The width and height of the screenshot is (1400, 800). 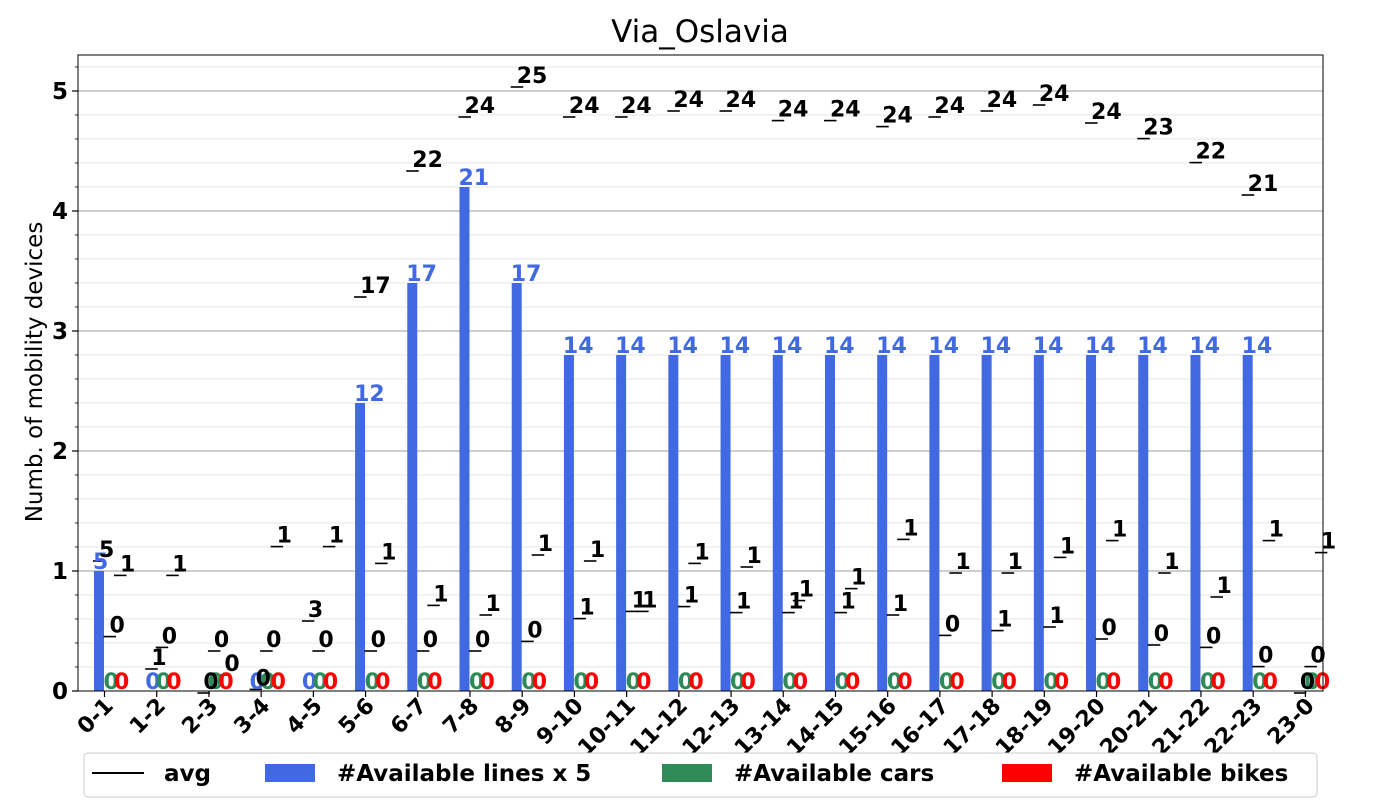 I want to click on x-tick-label: 7-8, so click(x=461, y=717).